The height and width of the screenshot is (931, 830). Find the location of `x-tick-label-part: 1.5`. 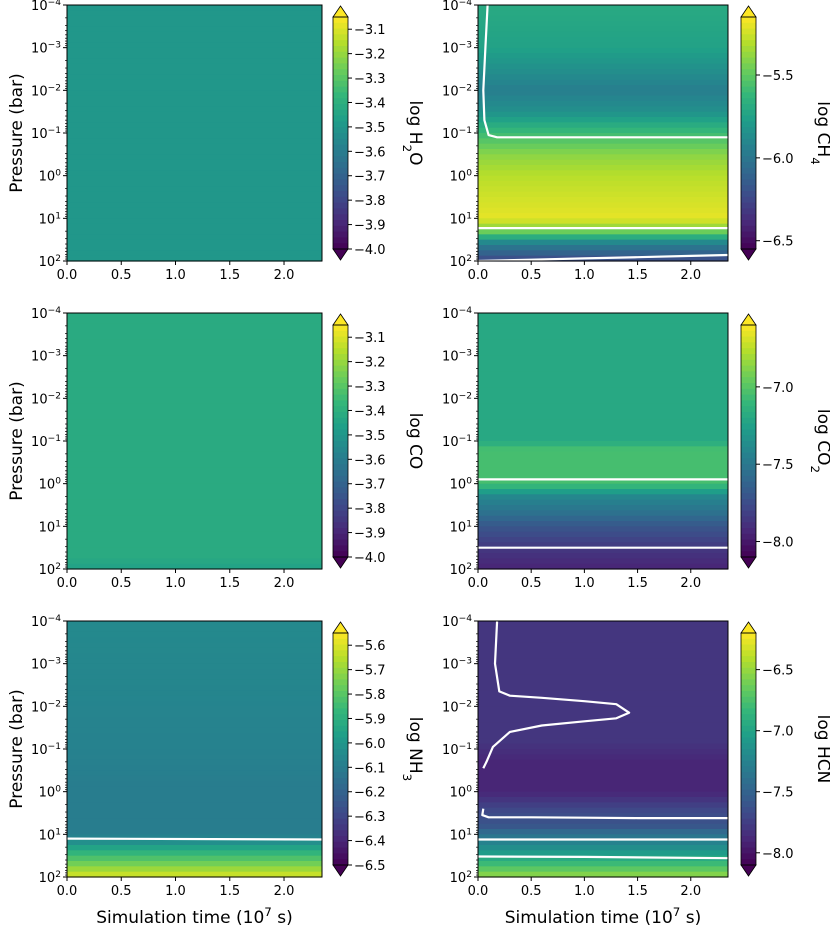

x-tick-label-part: 1.5 is located at coordinates (229, 583).